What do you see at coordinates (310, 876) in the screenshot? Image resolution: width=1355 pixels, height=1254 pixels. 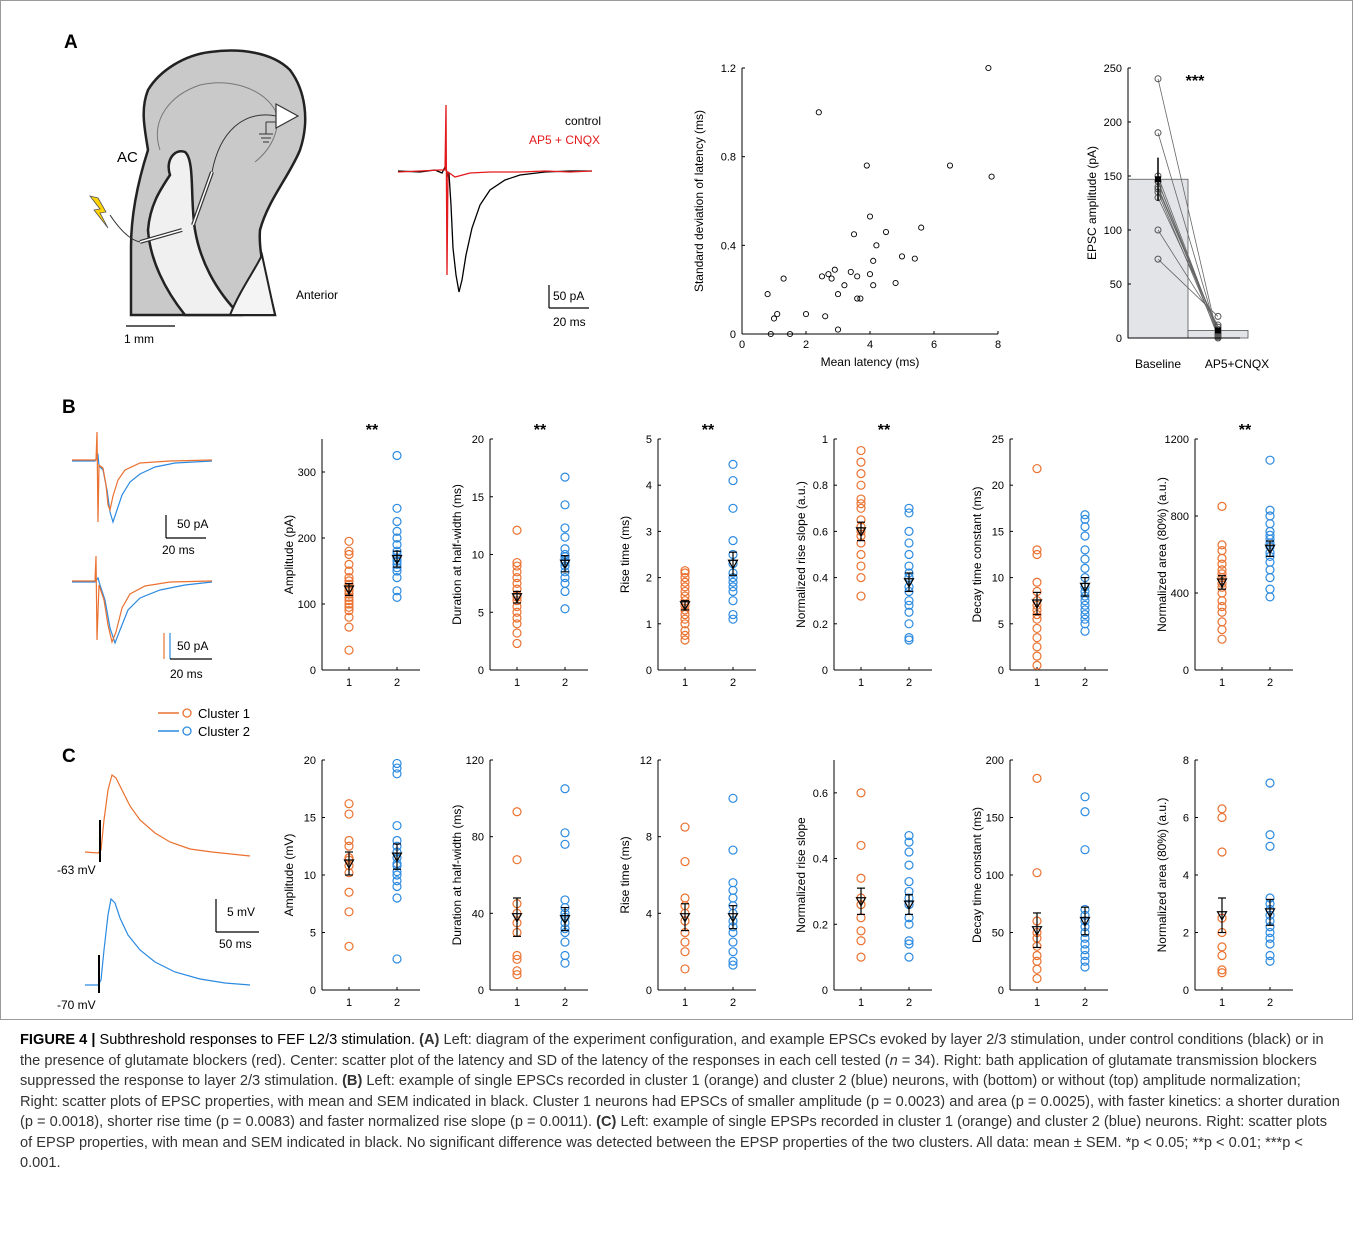 I see `y-tick-label: 10` at bounding box center [310, 876].